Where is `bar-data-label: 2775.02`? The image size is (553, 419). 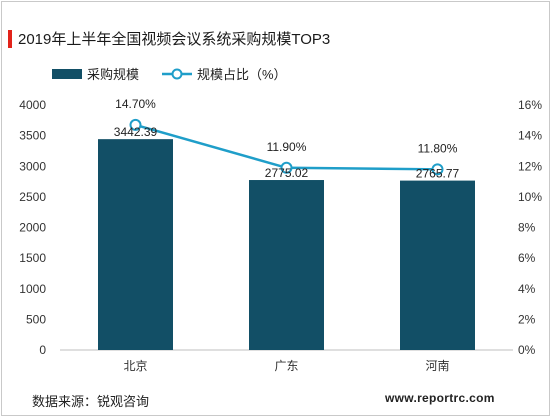 bar-data-label: 2775.02 is located at coordinates (287, 173).